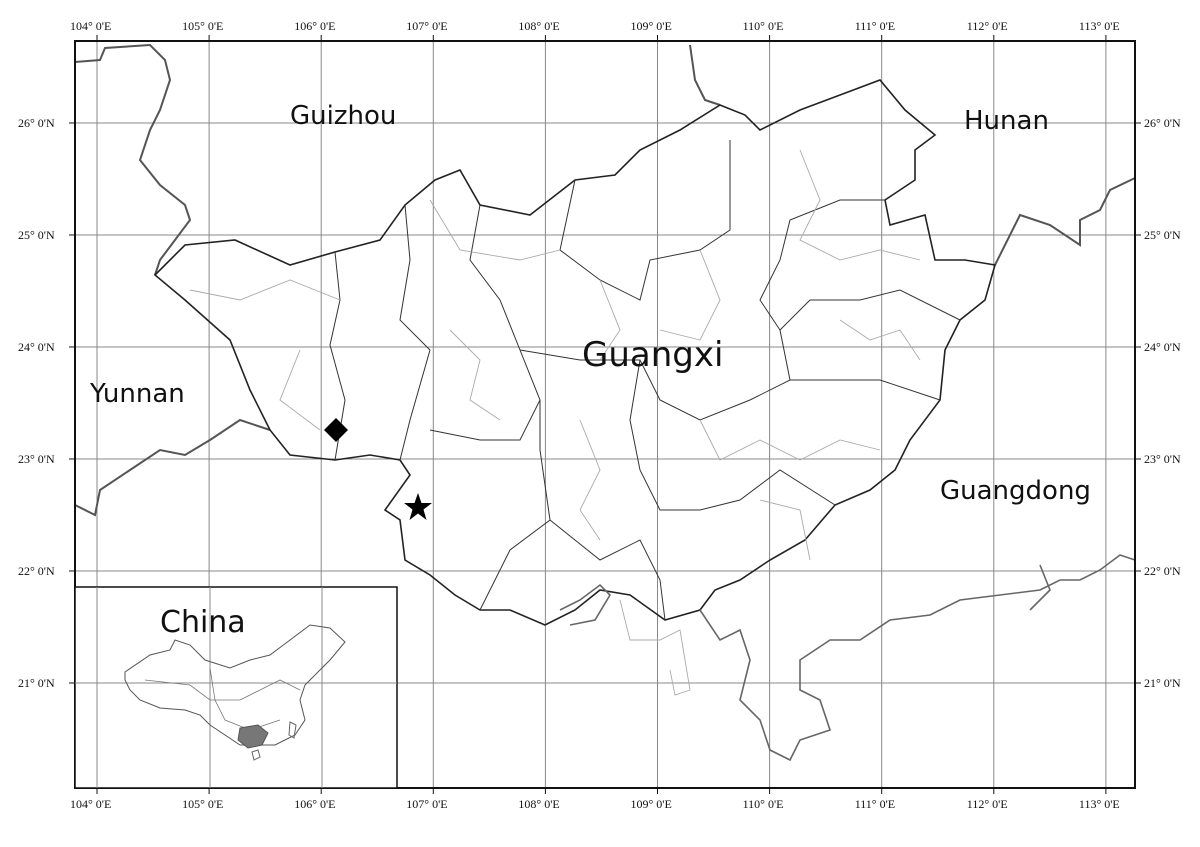 The height and width of the screenshot is (847, 1200). I want to click on lon-label-bottom: 108° 0'E, so click(538, 804).